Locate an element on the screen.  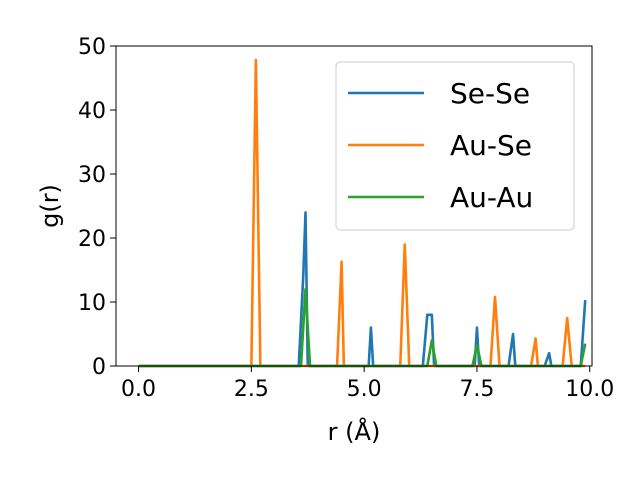
x-tick-label: 5.0 is located at coordinates (364, 389).